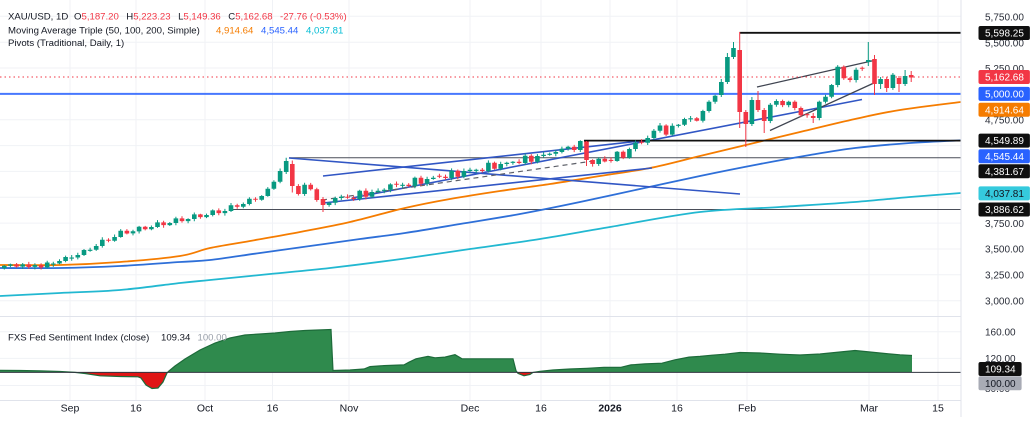  What do you see at coordinates (1004, 210) in the screenshot?
I see `svg-text: 3,886.62` at bounding box center [1004, 210].